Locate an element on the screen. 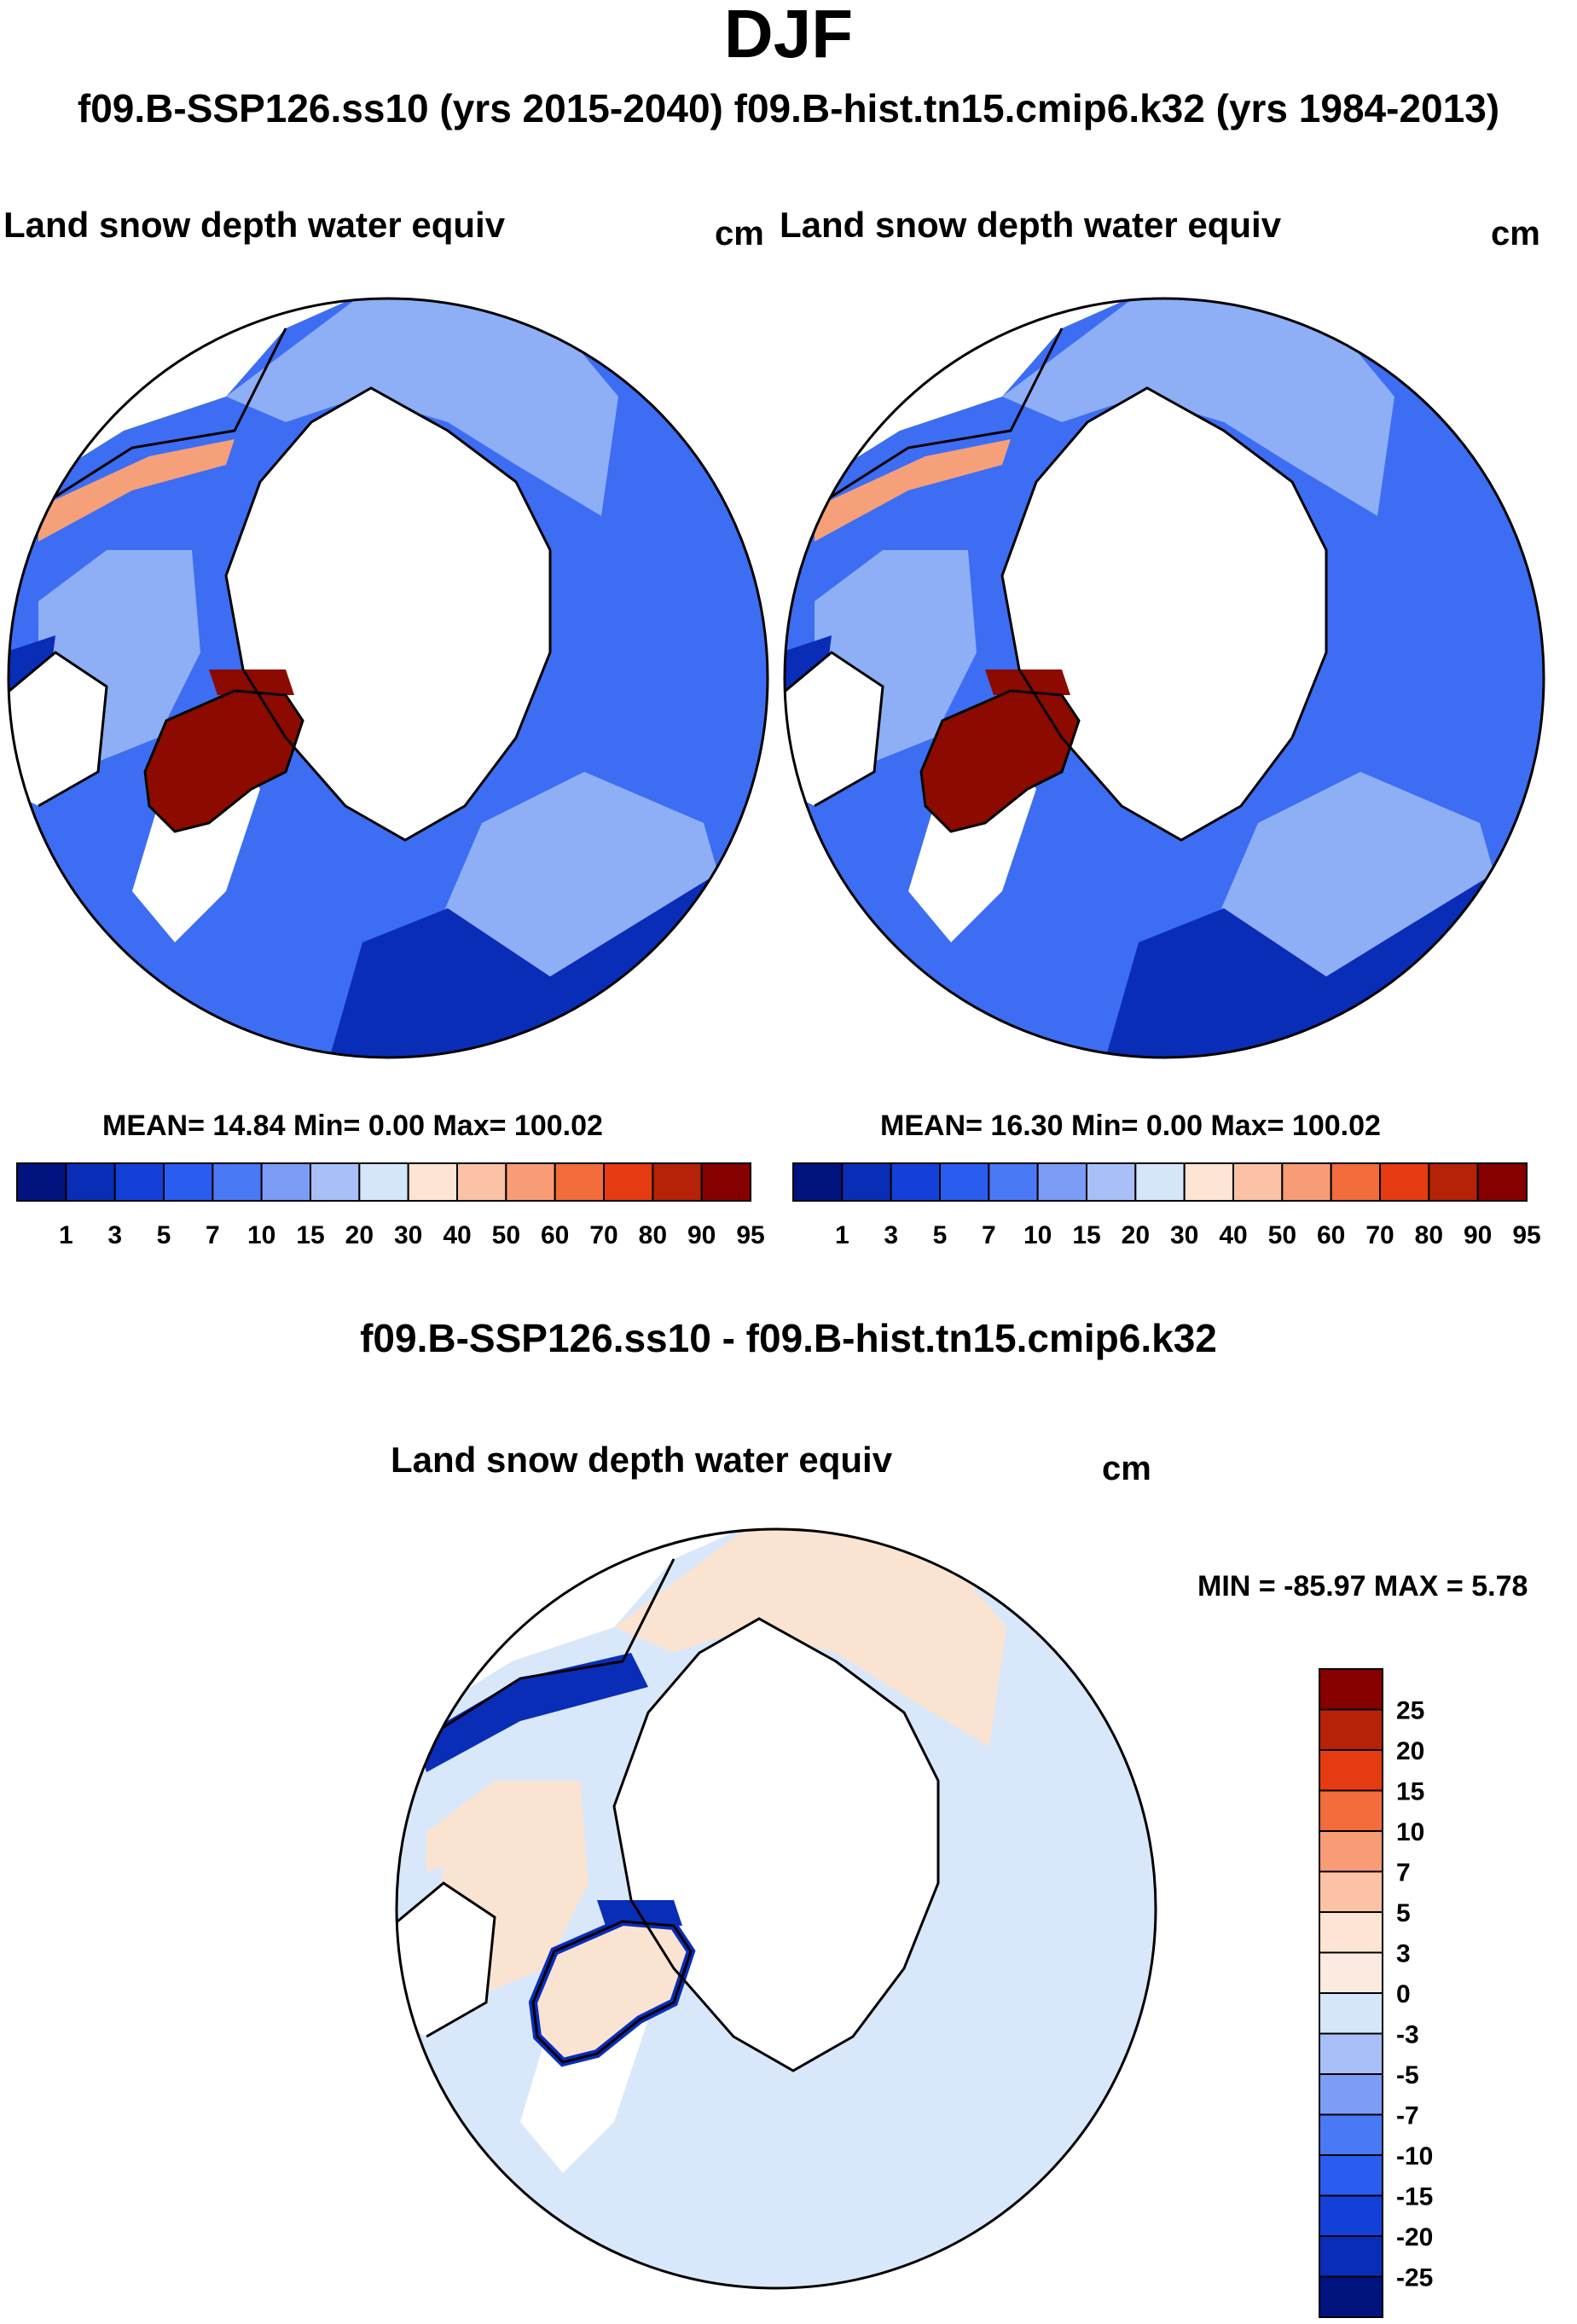 This screenshot has height=2324, width=1577. panel1-min-label: Min= is located at coordinates (327, 1126).